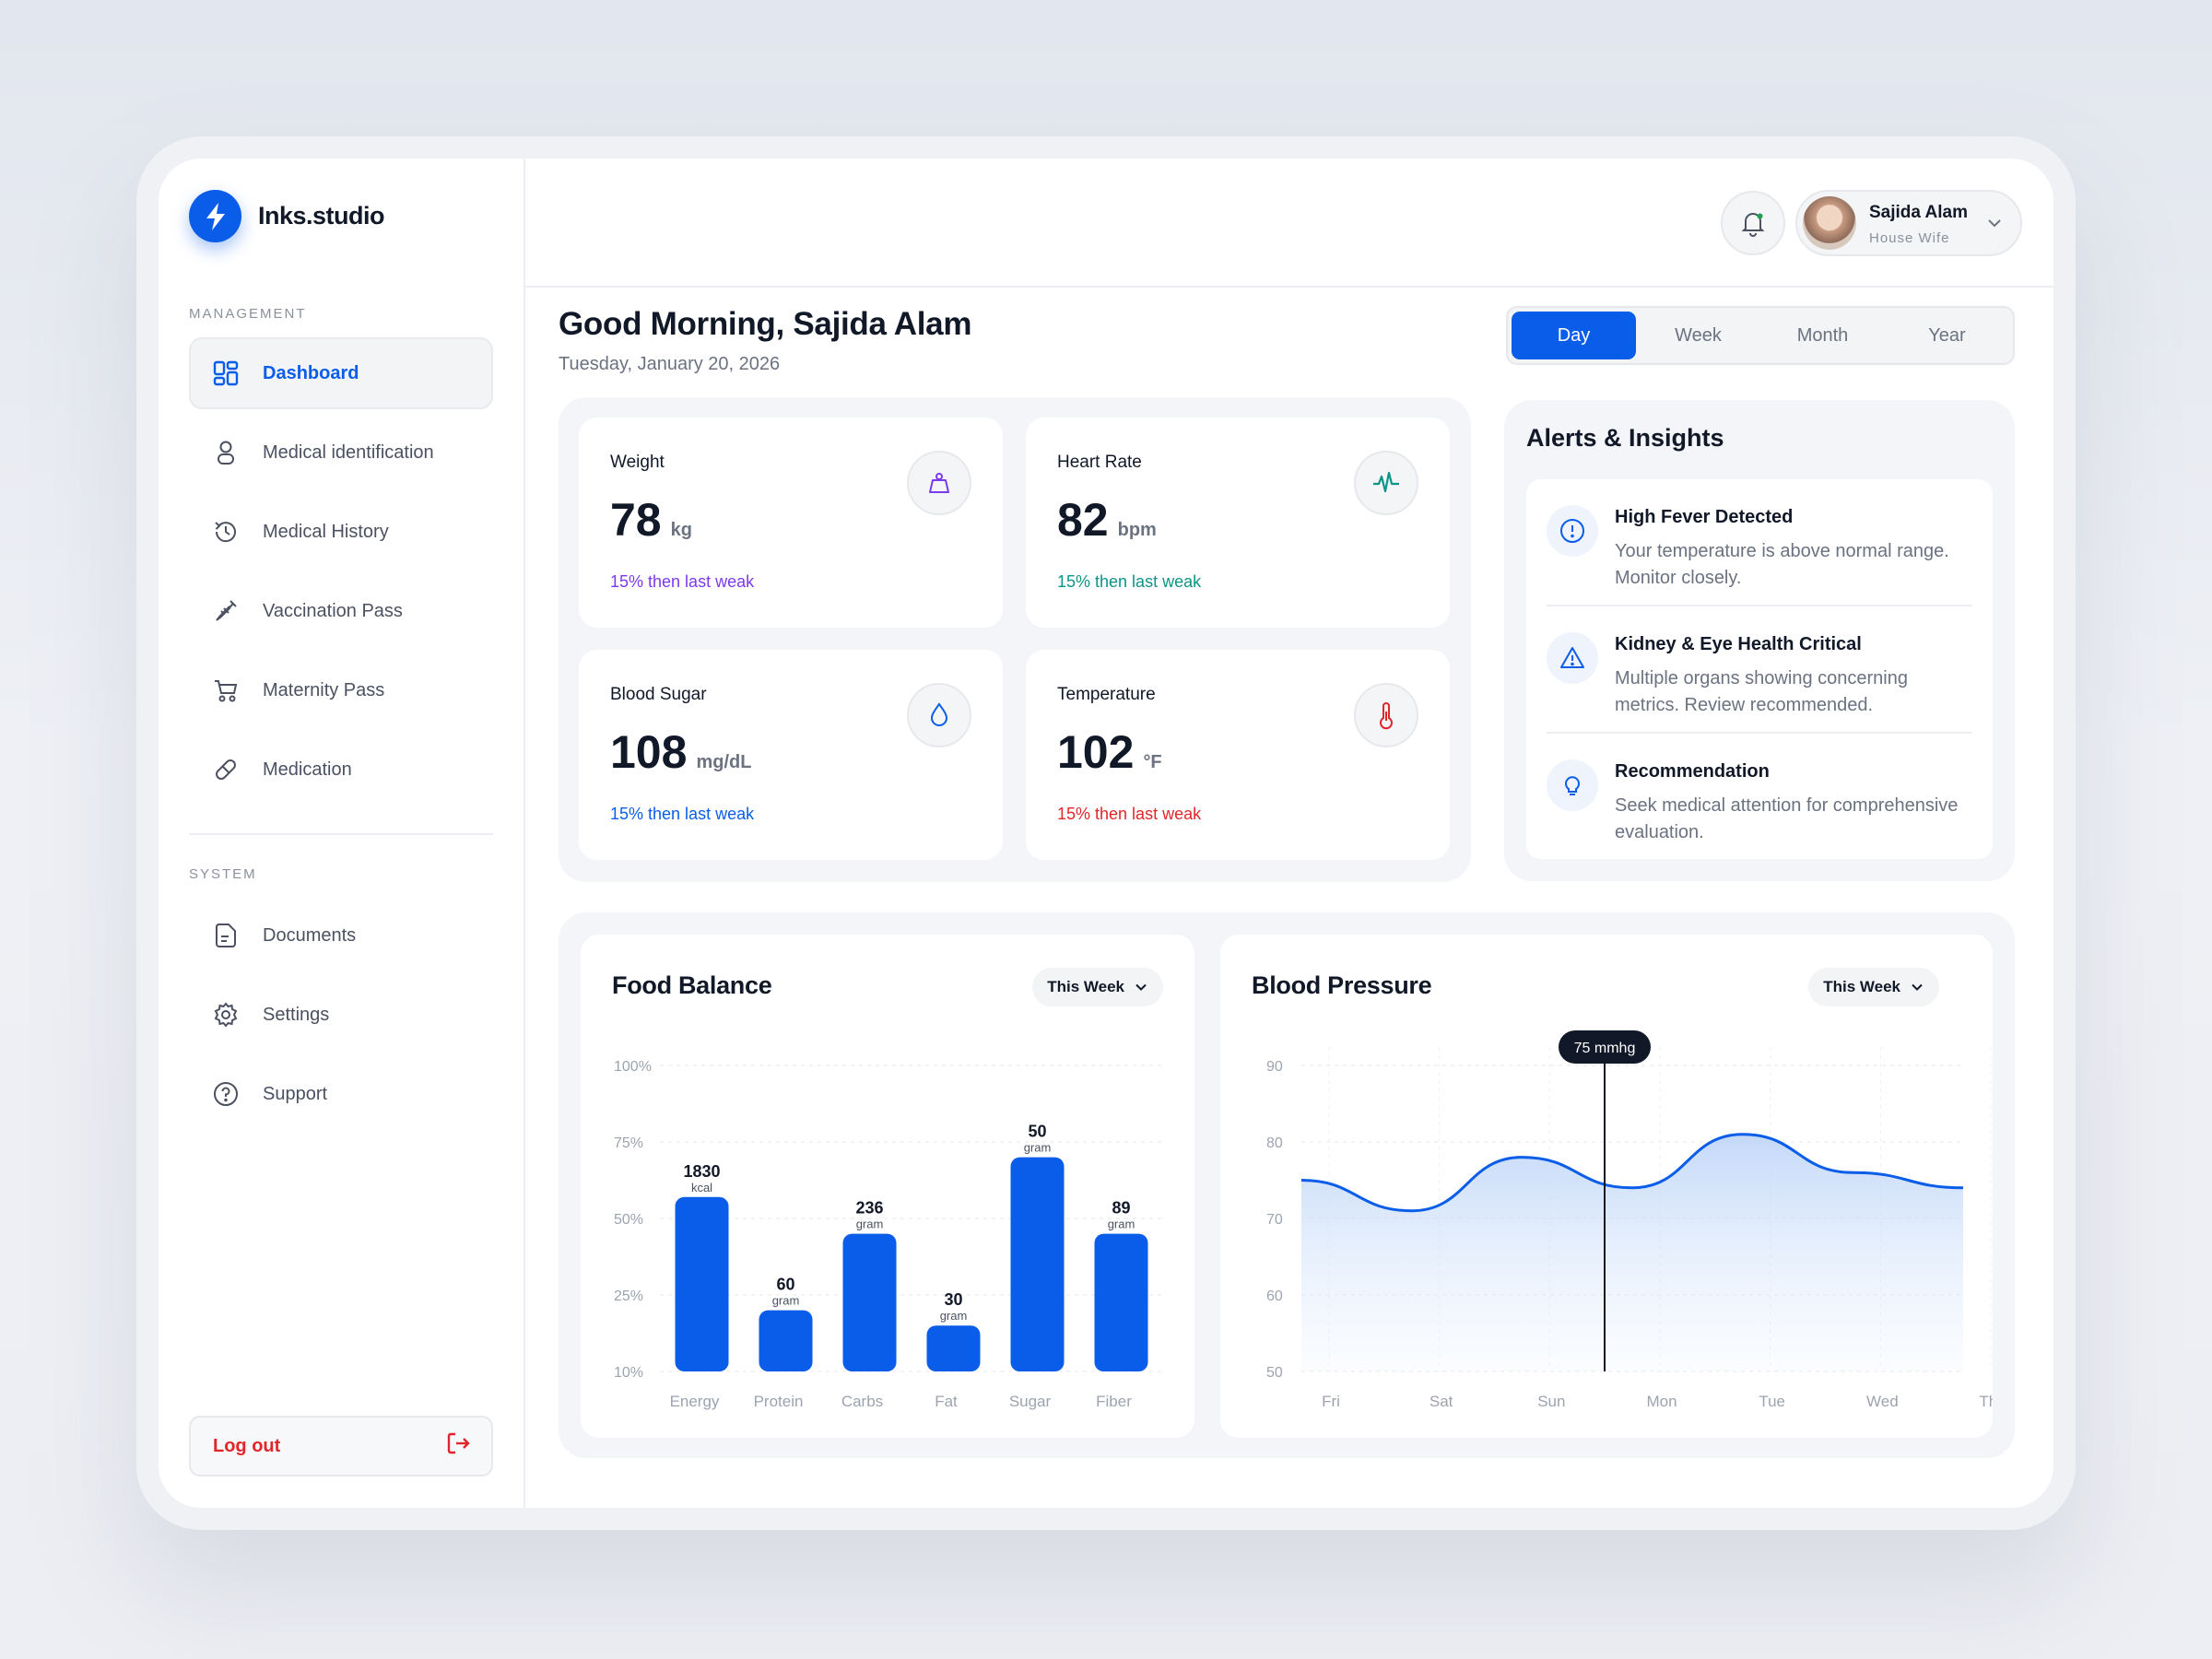 Image resolution: width=2212 pixels, height=1659 pixels. Describe the element at coordinates (226, 769) in the screenshot. I see `pill-icon` at that location.